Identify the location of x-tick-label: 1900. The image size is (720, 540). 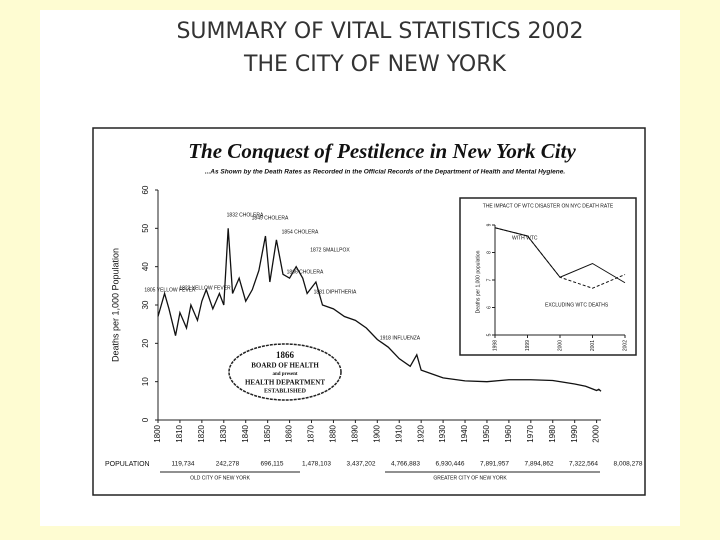
(376, 433).